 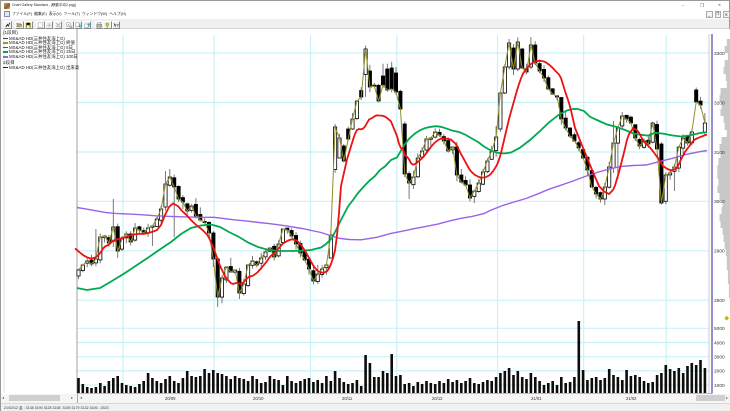 I want to click on svg-text: 3200, so click(x=719, y=103).